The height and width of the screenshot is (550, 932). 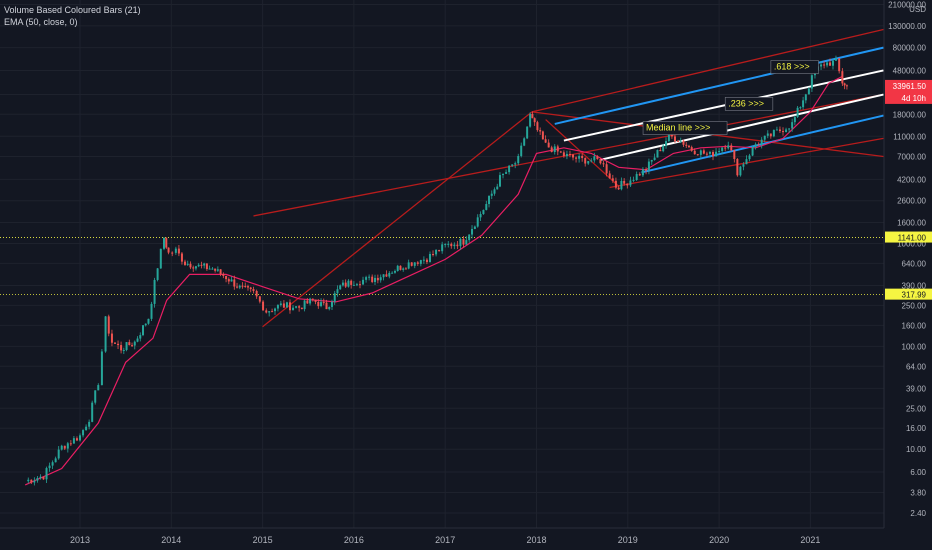 What do you see at coordinates (41, 22) in the screenshot?
I see `ema-indicator: EMA (50, close, 0)` at bounding box center [41, 22].